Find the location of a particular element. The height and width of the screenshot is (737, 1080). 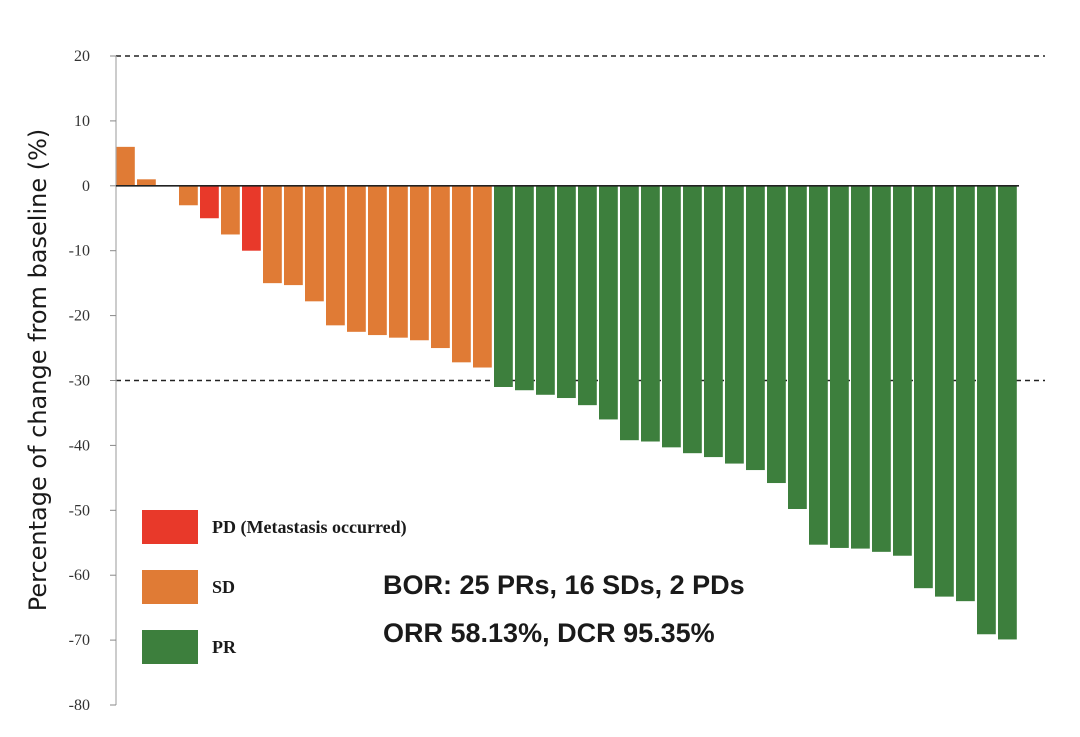

y-axis-label: Percentage of change from baseline (%) is located at coordinates (38, 370).